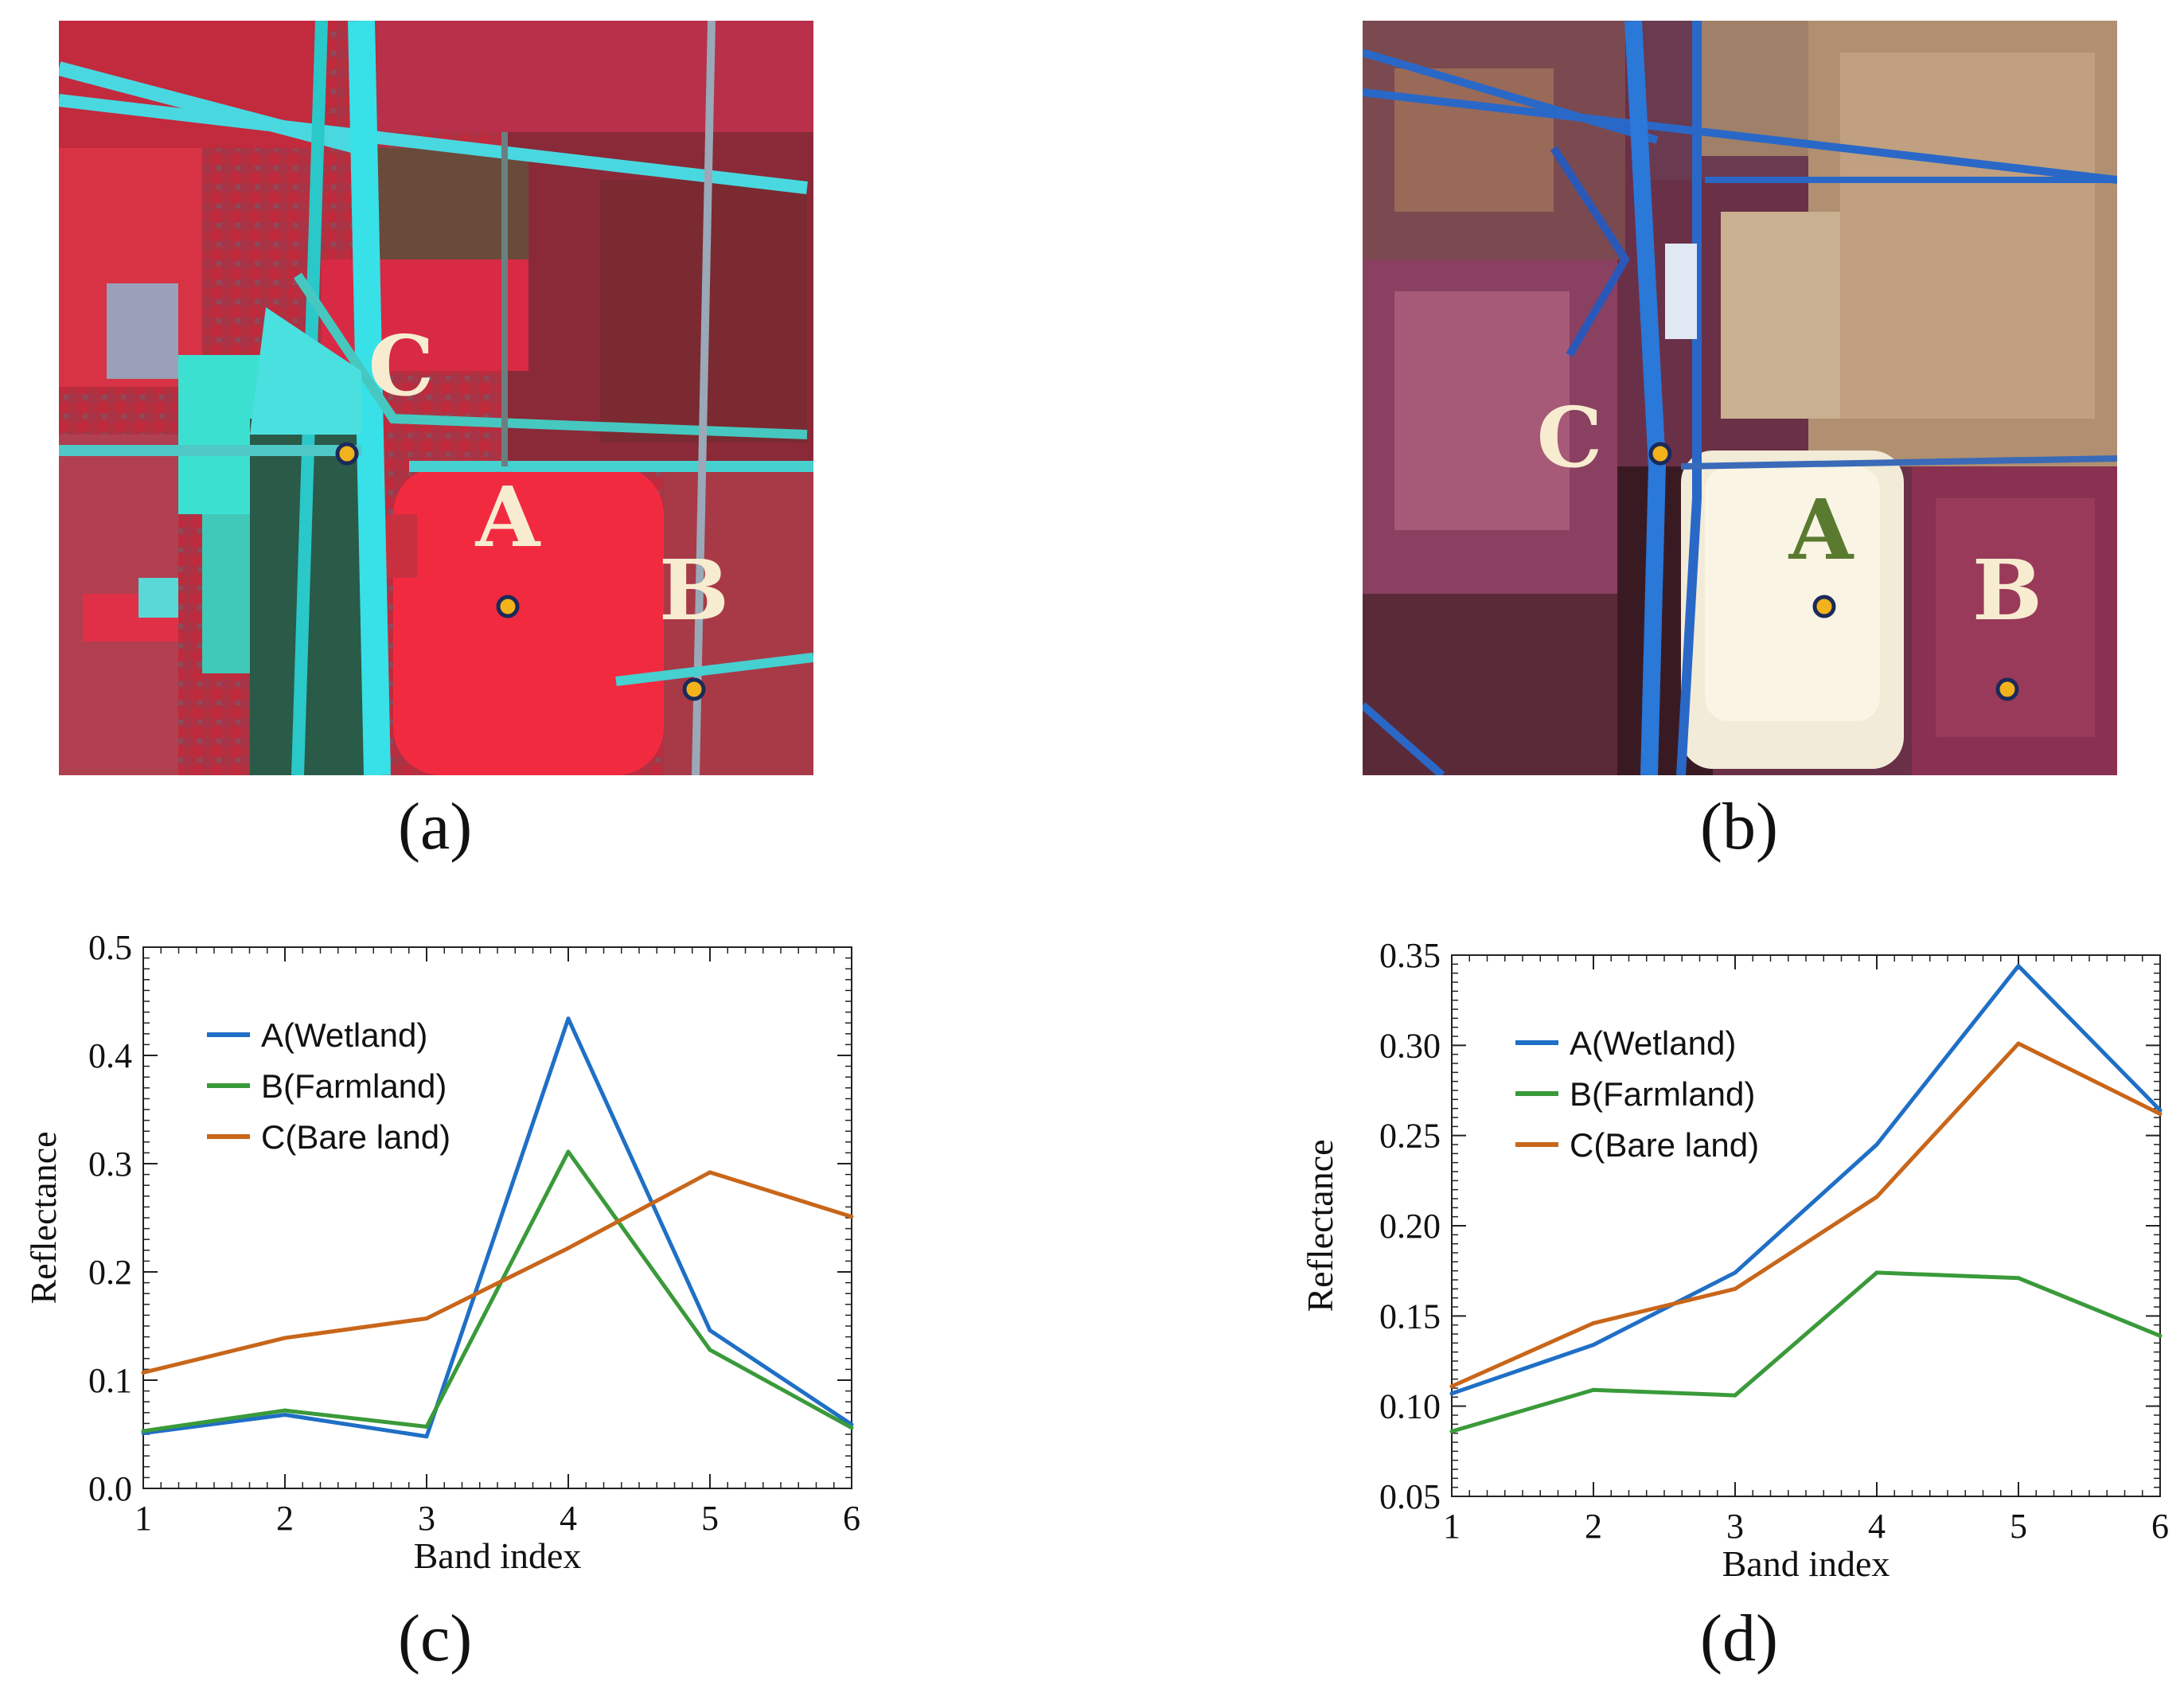  I want to click on y-tick-label: 0.1, so click(110, 1380).